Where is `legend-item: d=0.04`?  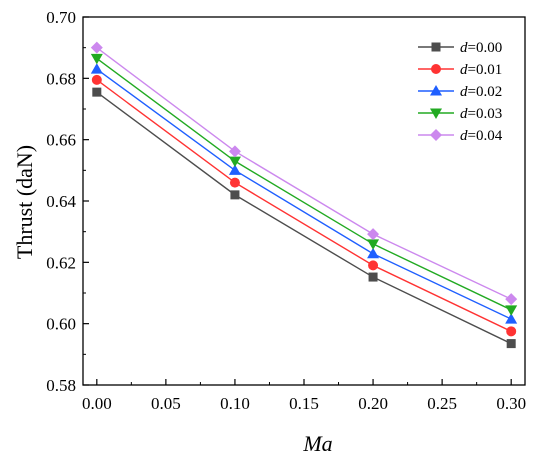
legend-item: d=0.04 is located at coordinates (460, 136).